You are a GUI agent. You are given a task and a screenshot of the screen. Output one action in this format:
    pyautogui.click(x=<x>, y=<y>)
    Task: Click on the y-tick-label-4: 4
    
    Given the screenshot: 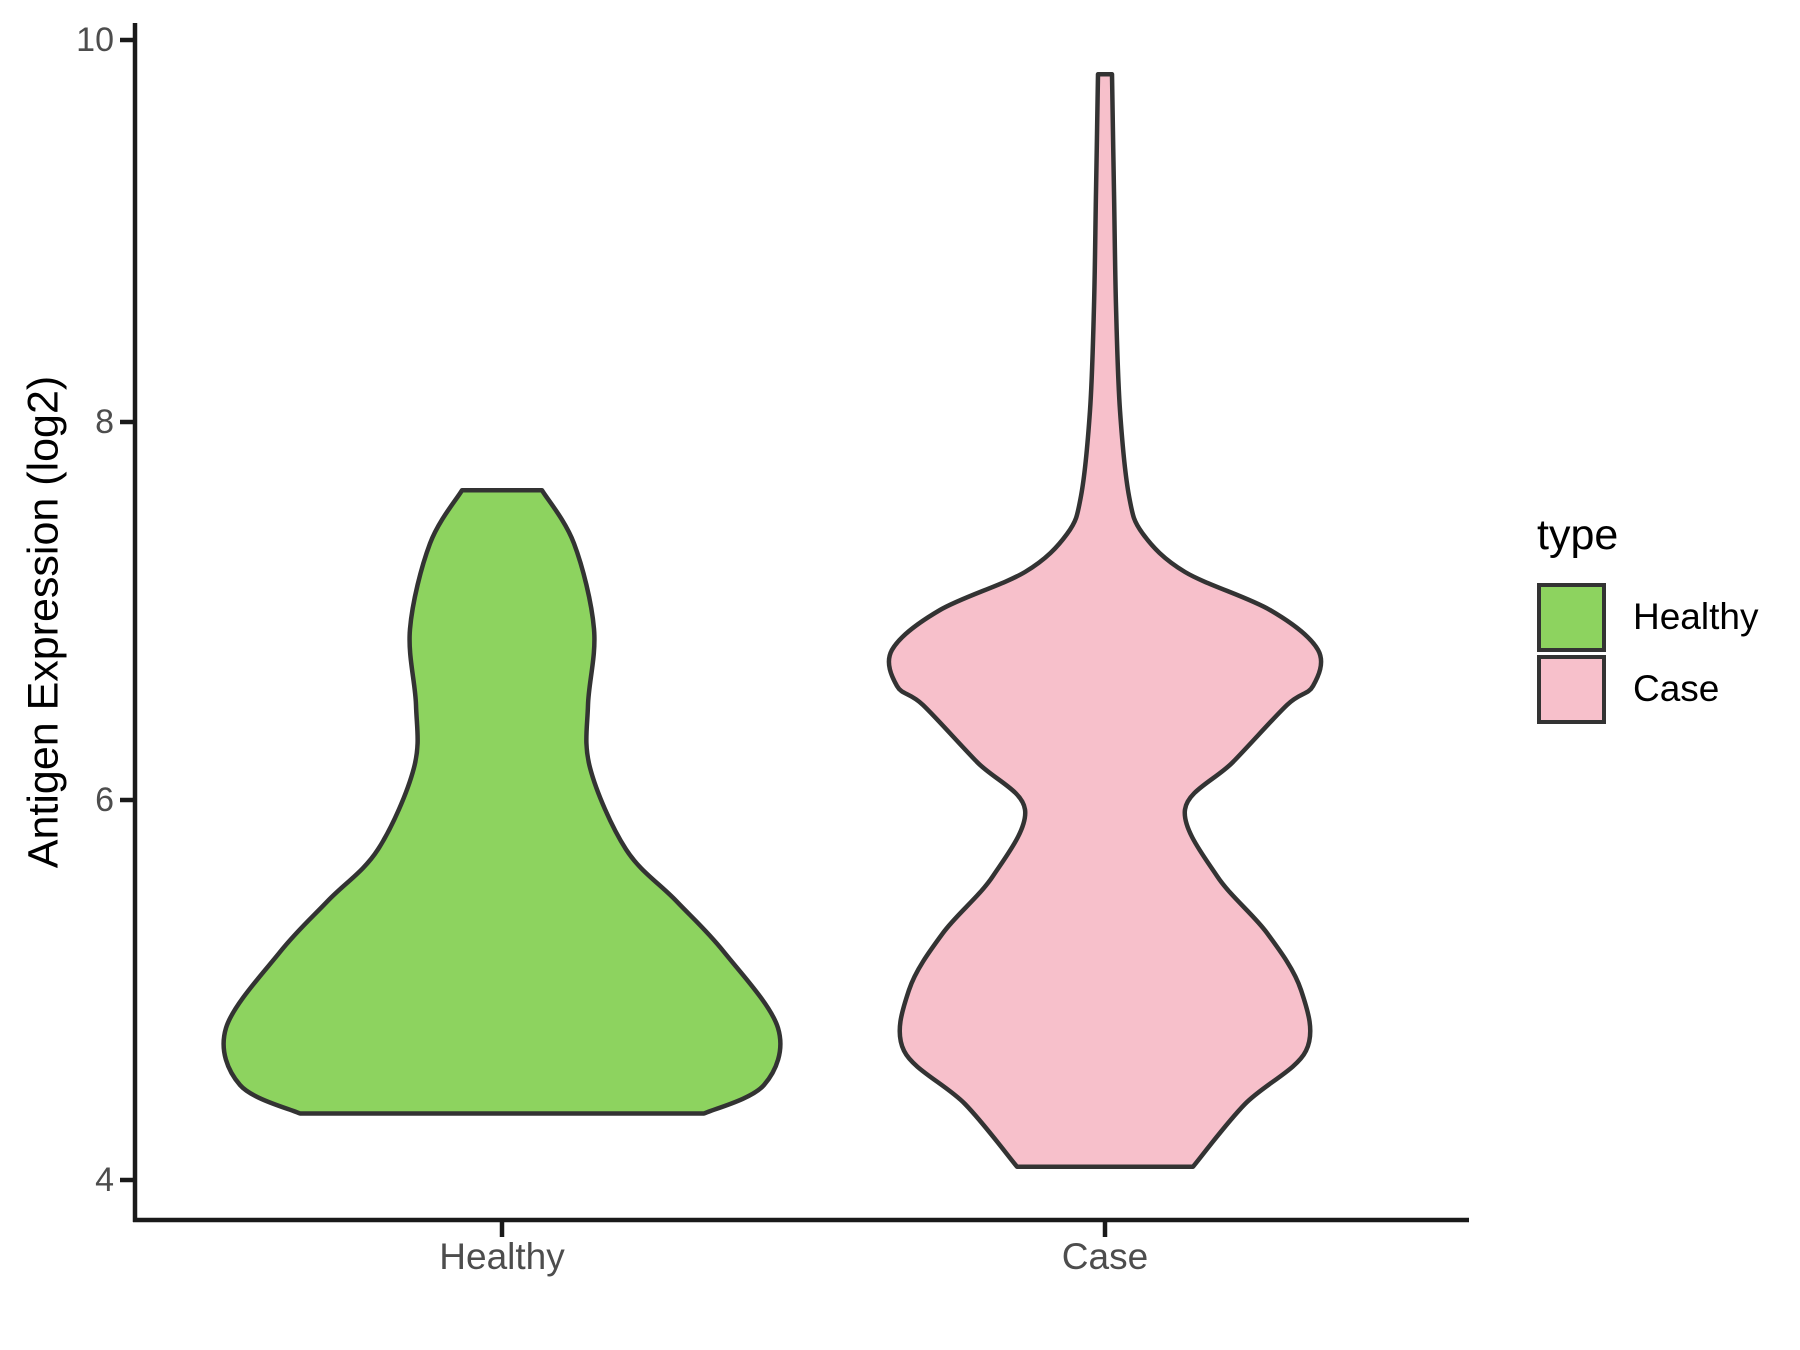 What is the action you would take?
    pyautogui.click(x=104, y=1180)
    